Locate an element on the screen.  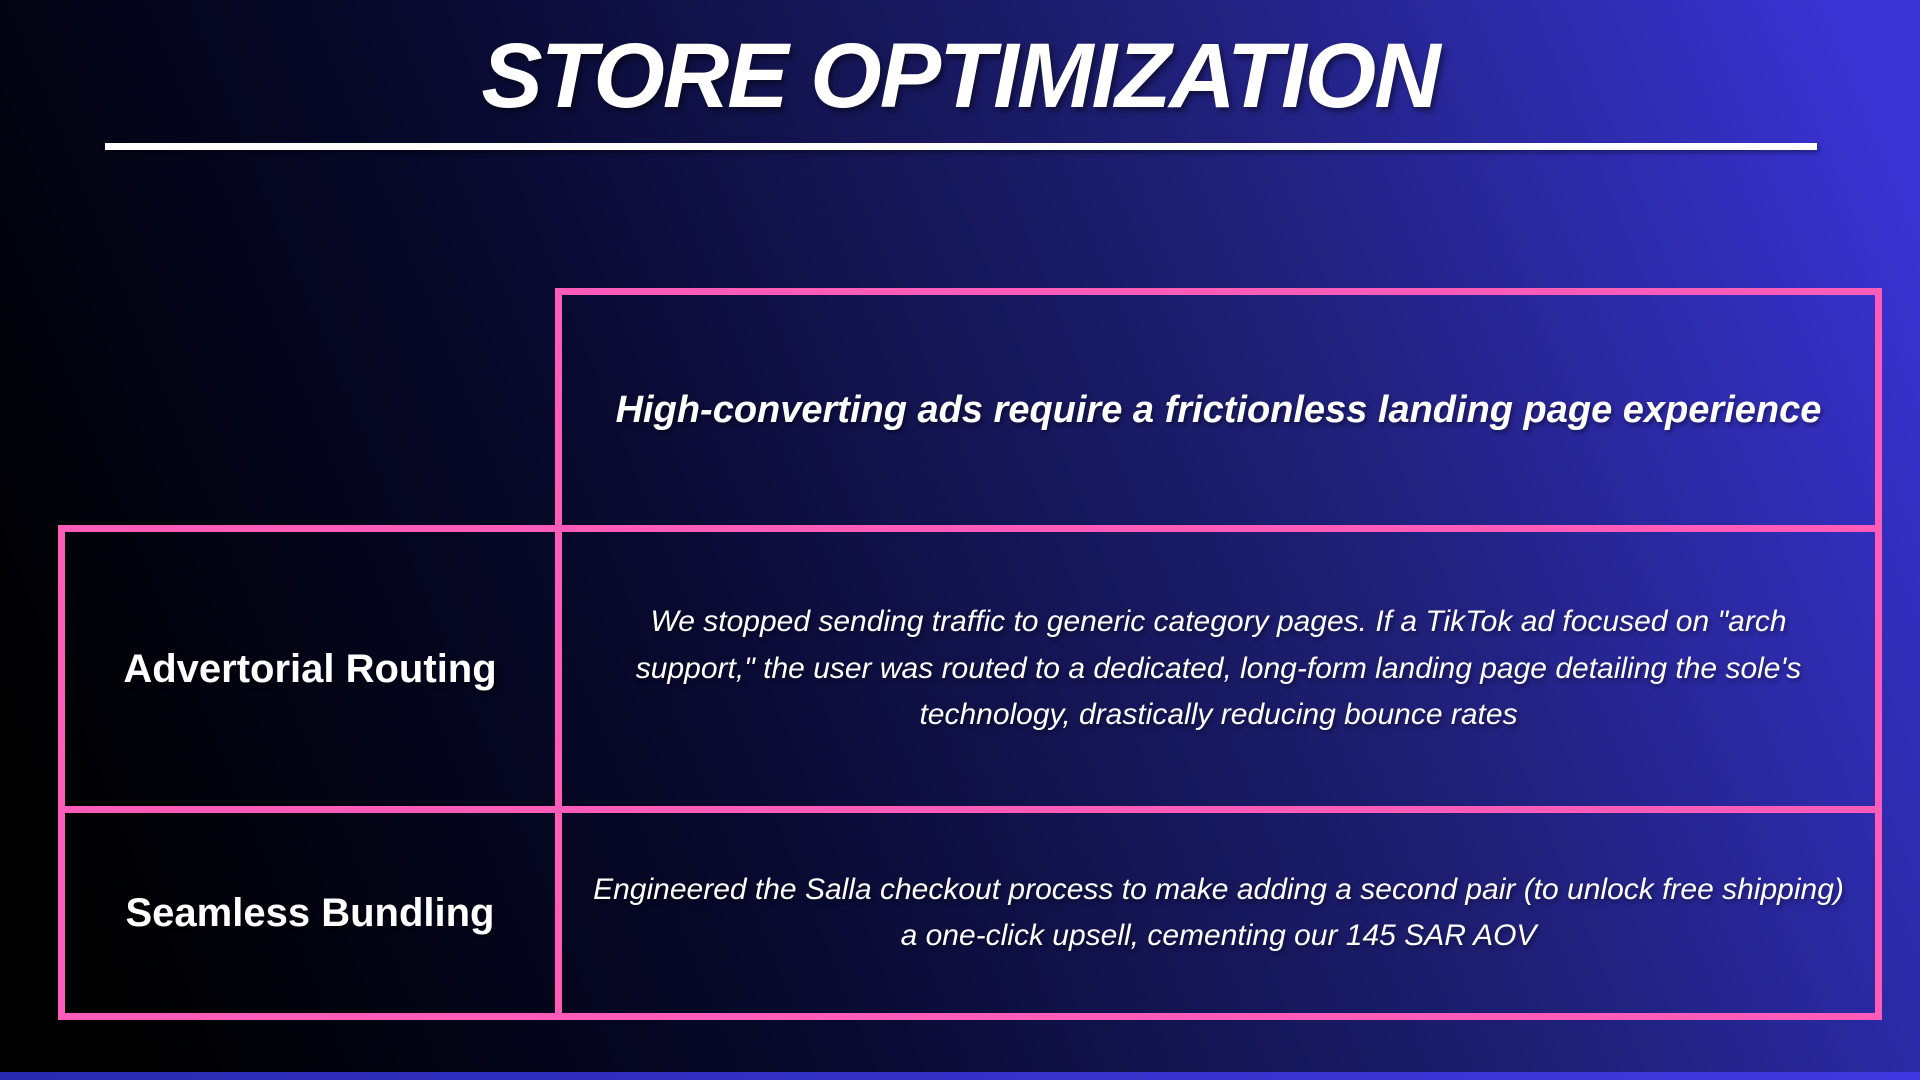
row-label-cell-seamless-bundling: Seamless Bundling is located at coordinates (310, 913).